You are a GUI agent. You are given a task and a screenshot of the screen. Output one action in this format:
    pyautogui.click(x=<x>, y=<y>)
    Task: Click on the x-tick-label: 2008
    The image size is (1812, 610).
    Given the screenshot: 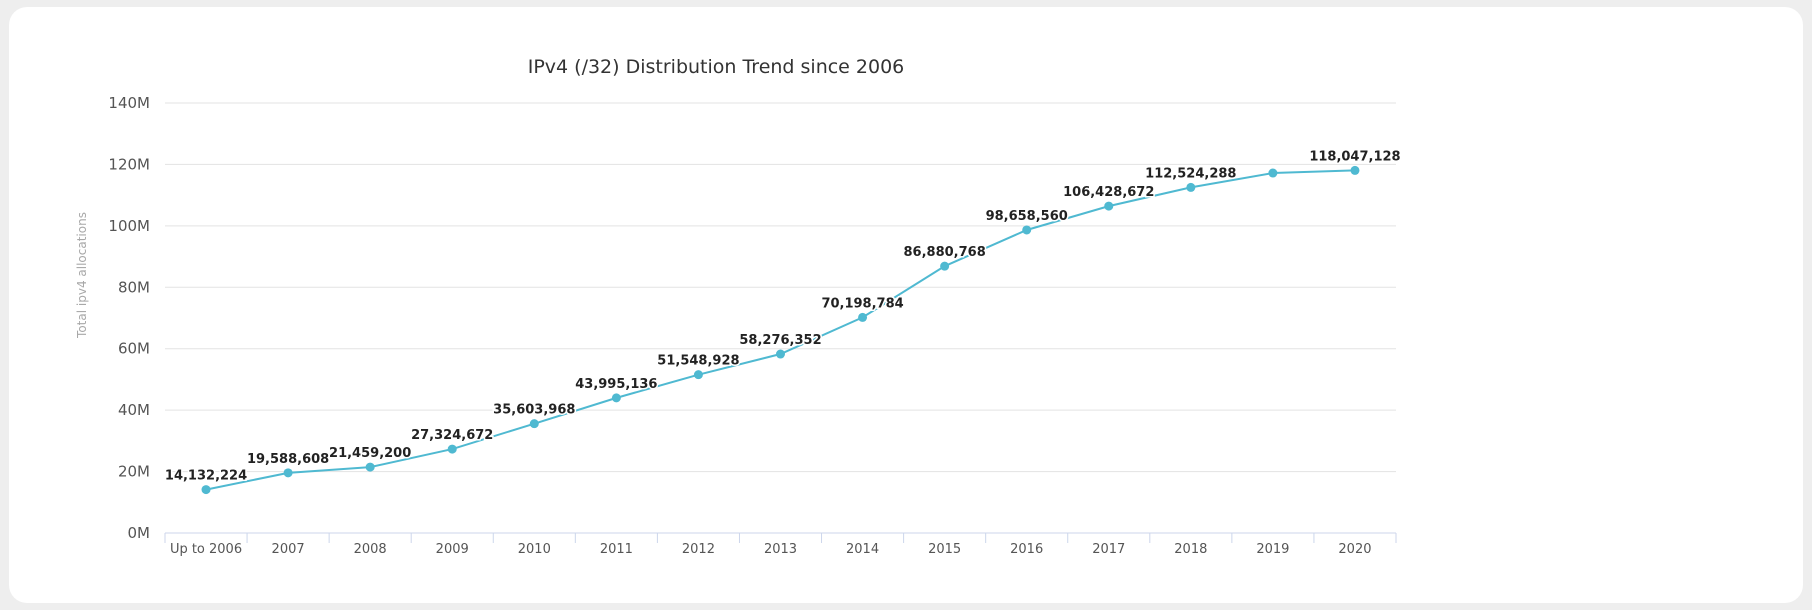 What is the action you would take?
    pyautogui.click(x=370, y=549)
    